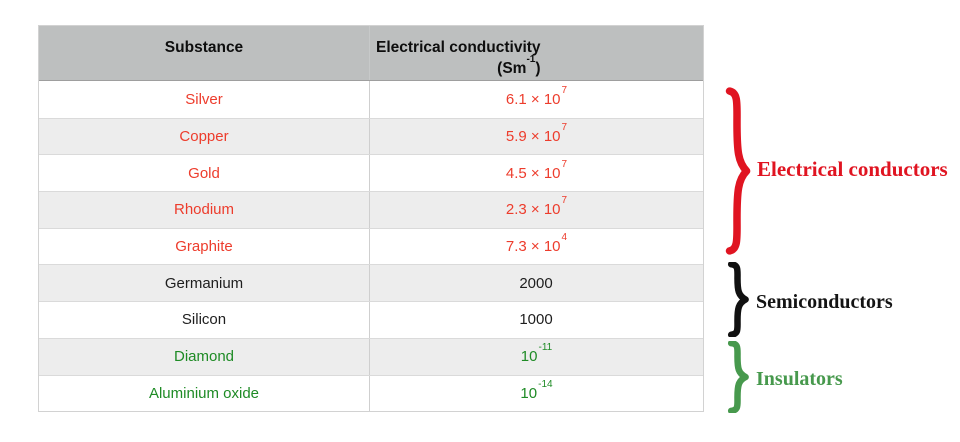 This screenshot has height=442, width=960. I want to click on value-cell: 5.9 × 107, so click(536, 136).